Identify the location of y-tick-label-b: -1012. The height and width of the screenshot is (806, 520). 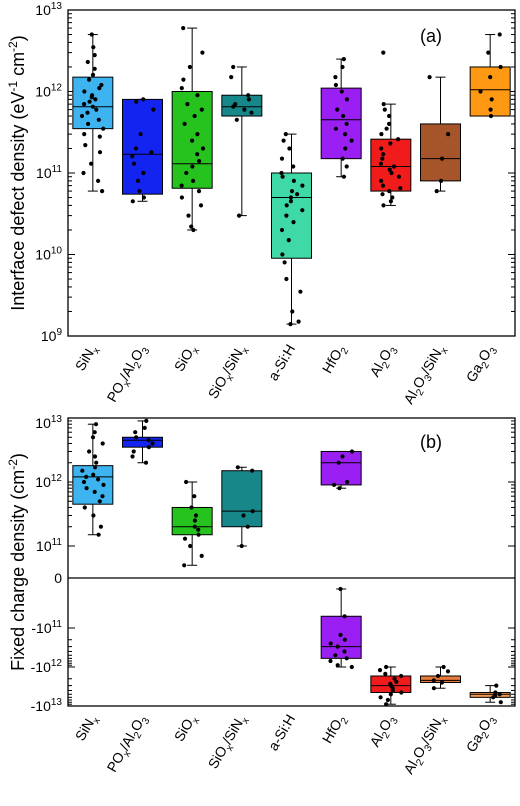
(47, 666).